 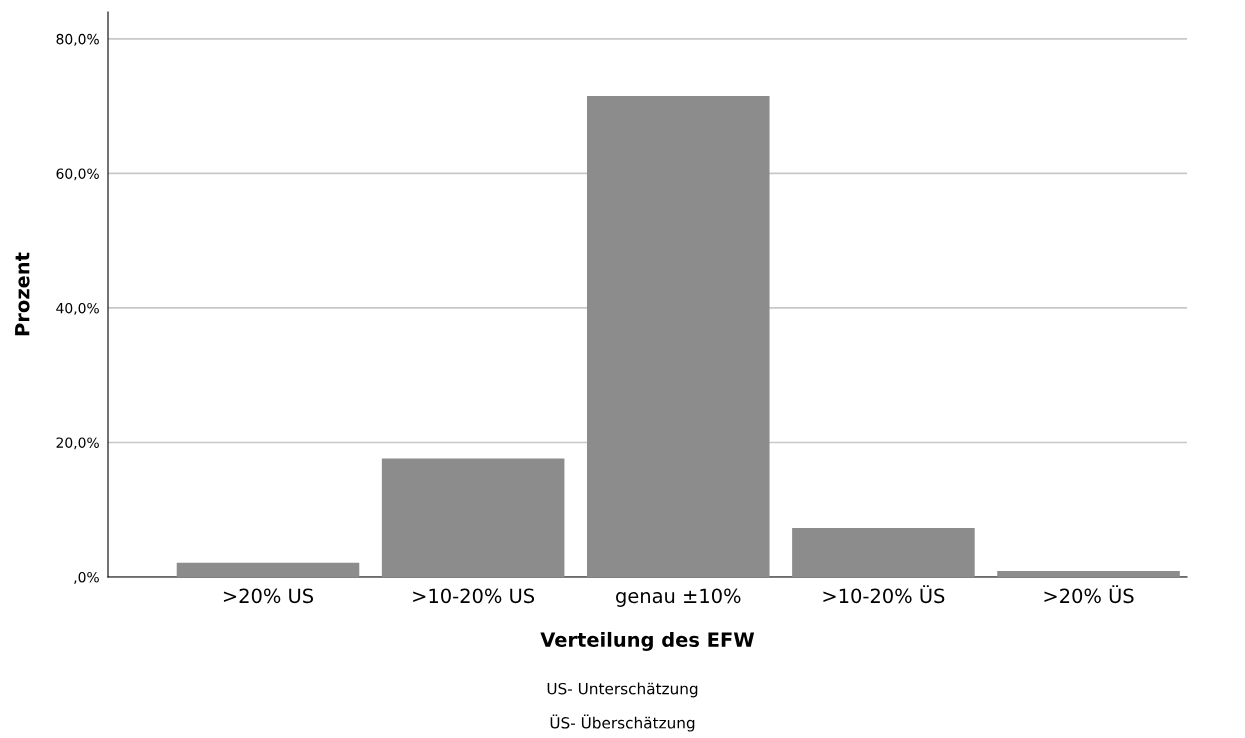 I want to click on y-axis-title: Prozent, so click(x=22, y=294).